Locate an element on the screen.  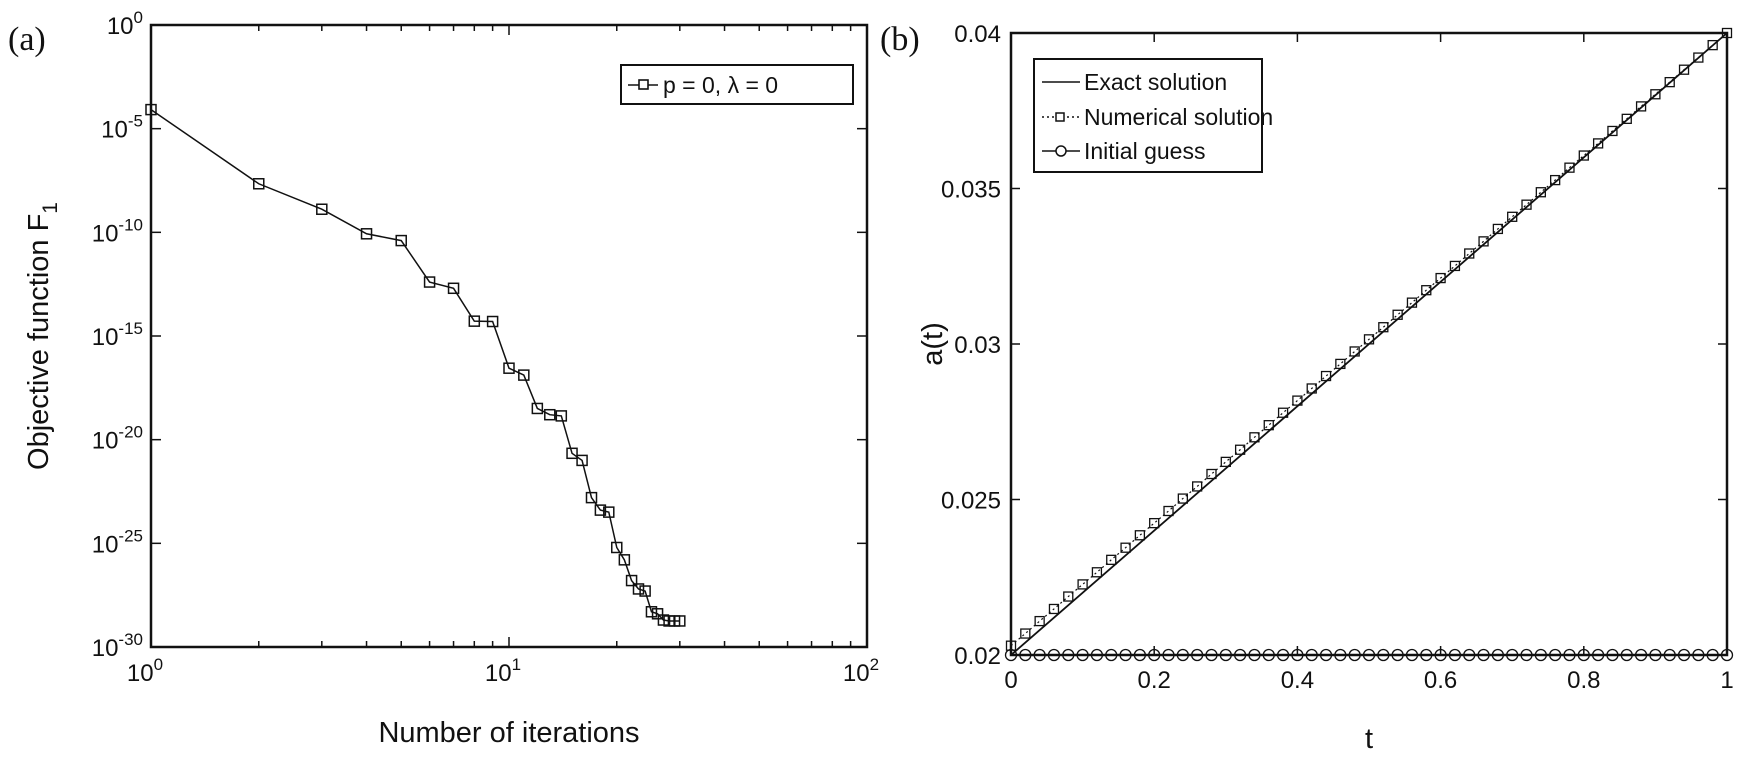
panel-b-legend-entry-initial: Initial guess is located at coordinates (1144, 151).